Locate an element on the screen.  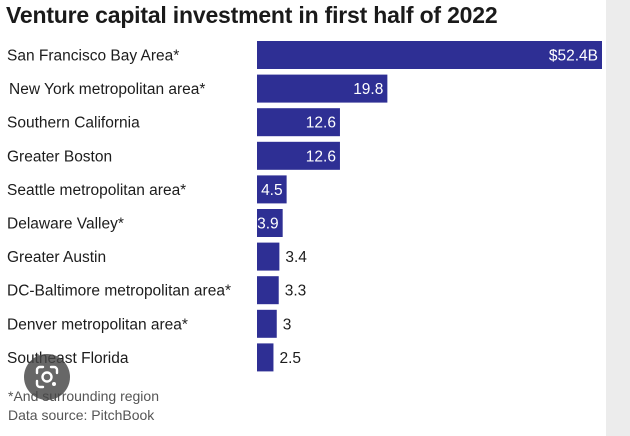
google-lens-button is located at coordinates (47, 377).